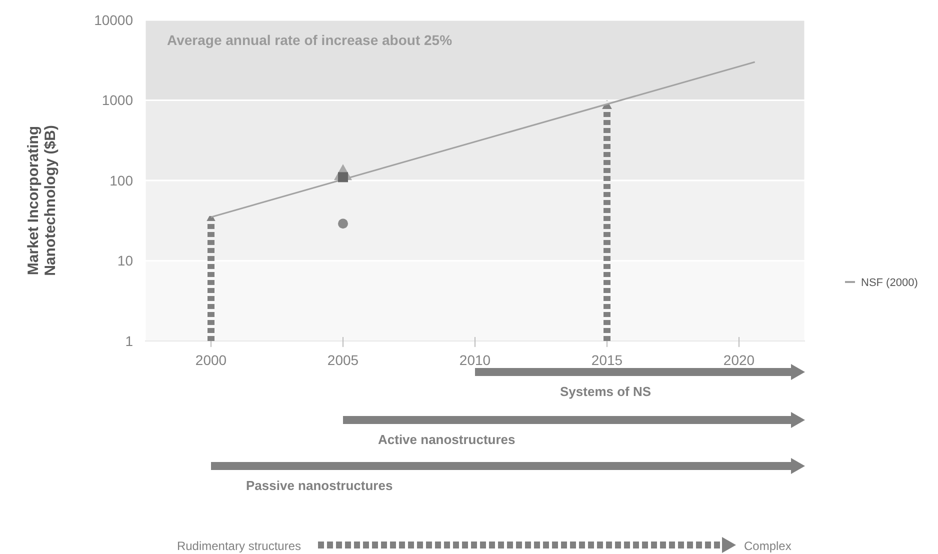 Image resolution: width=938 pixels, height=554 pixels. Describe the element at coordinates (739, 360) in the screenshot. I see `x-tick-label: 2020` at that location.